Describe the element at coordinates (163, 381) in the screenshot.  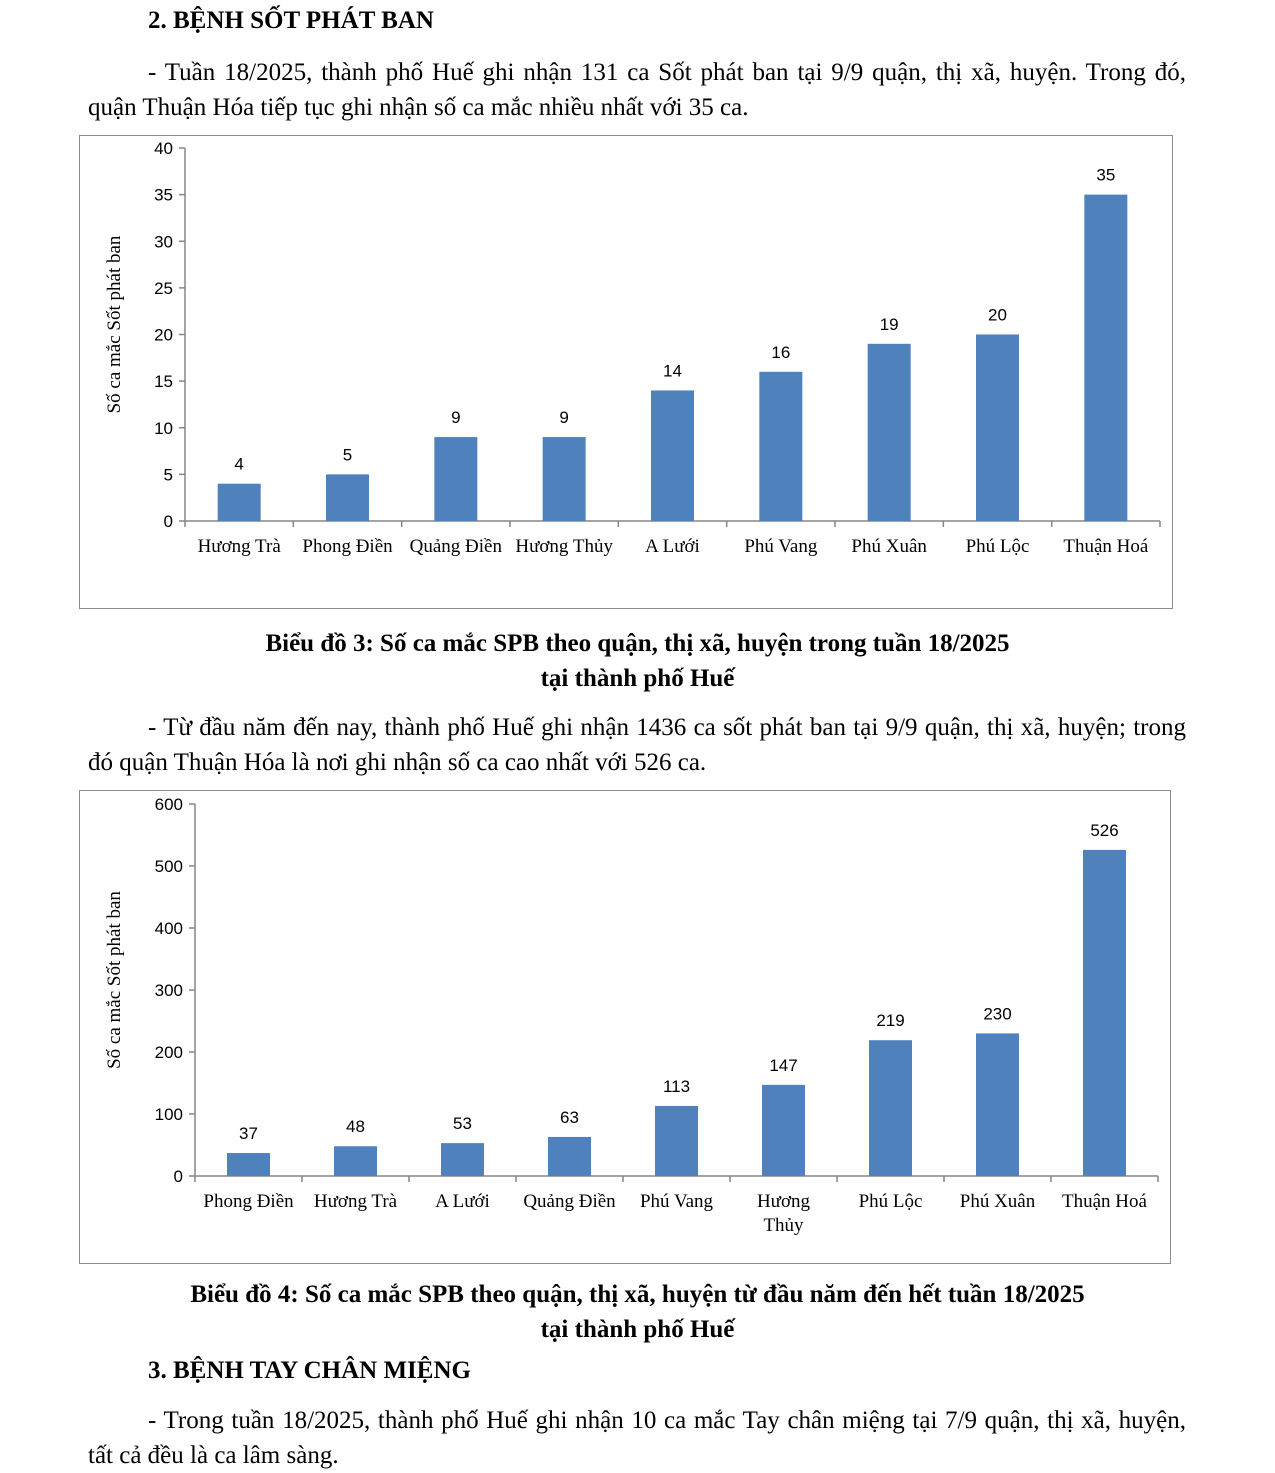
I see `y-tick-label: 15` at that location.